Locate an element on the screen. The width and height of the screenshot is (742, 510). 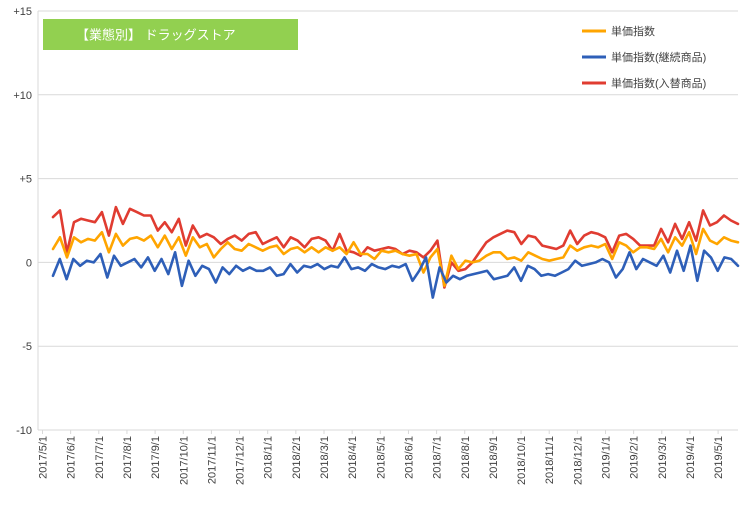
x-tick-label: 2019/5/1 is located at coordinates (719, 457).